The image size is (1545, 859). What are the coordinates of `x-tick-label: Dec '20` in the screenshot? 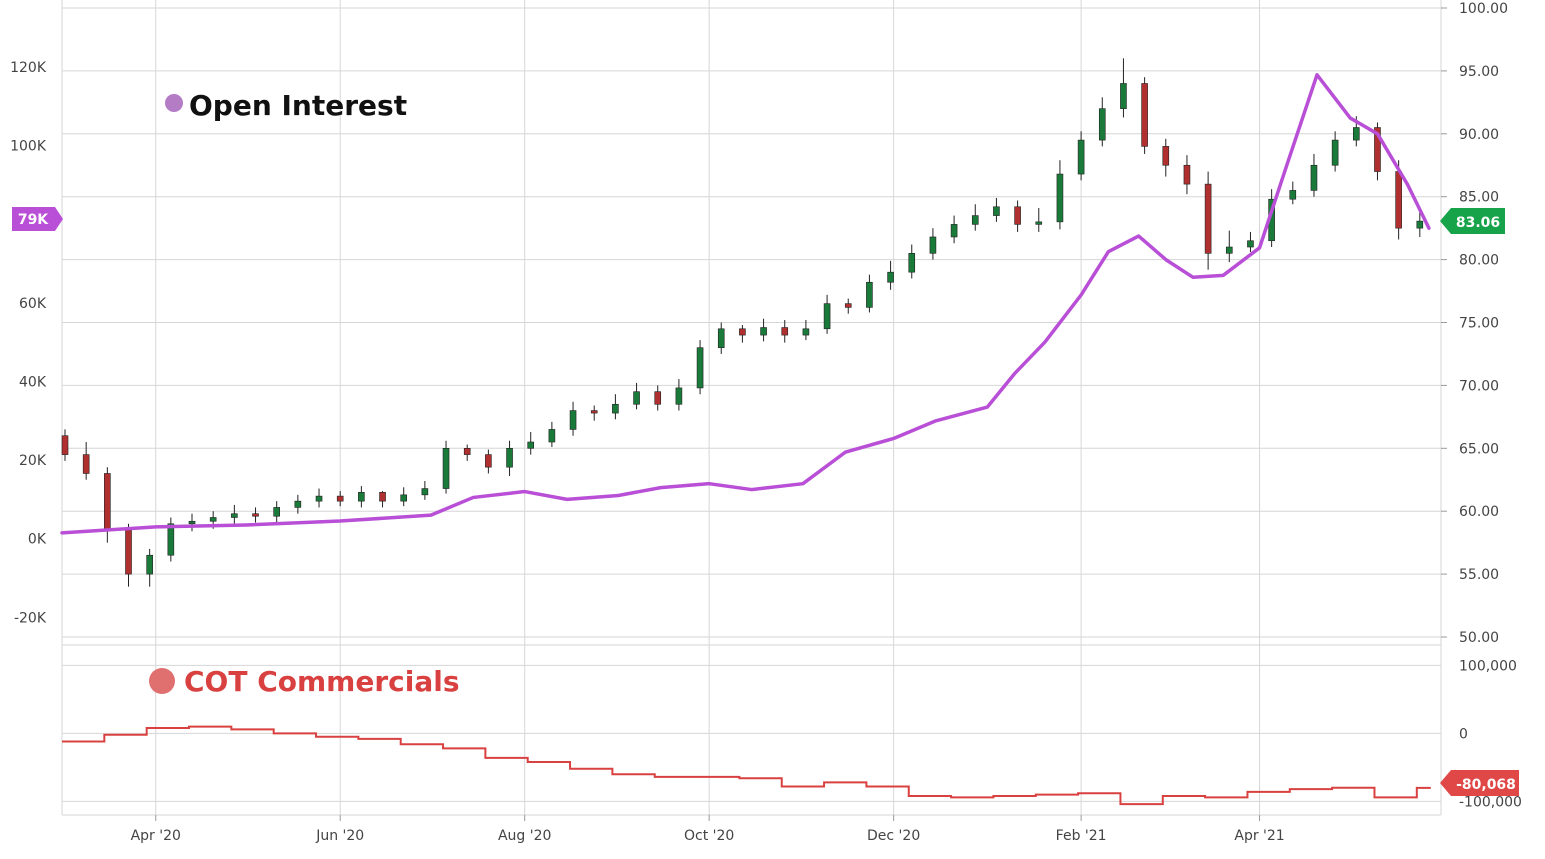 It's located at (893, 836).